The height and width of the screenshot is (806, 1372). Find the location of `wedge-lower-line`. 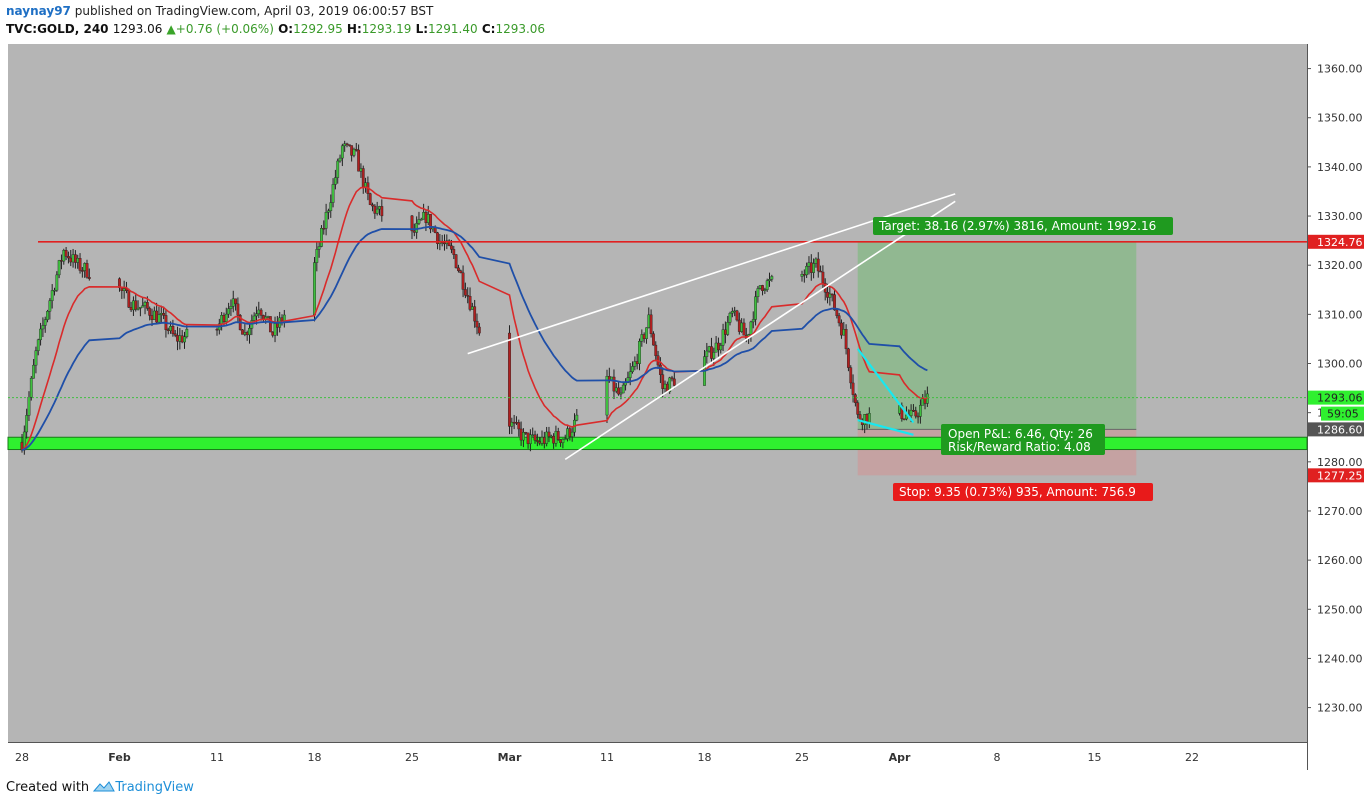

wedge-lower-line is located at coordinates (760, 330).